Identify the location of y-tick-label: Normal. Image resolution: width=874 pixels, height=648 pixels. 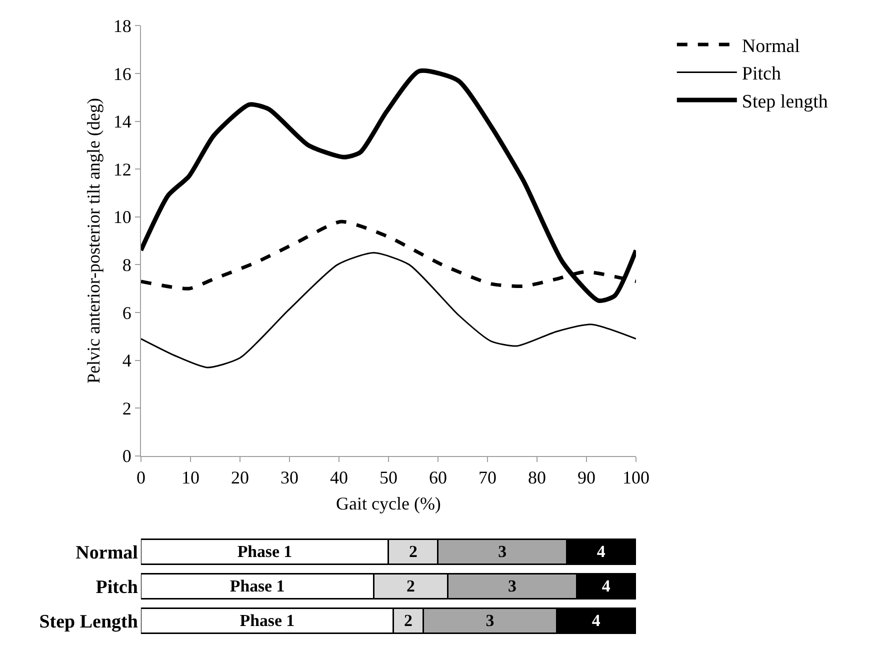
(107, 553).